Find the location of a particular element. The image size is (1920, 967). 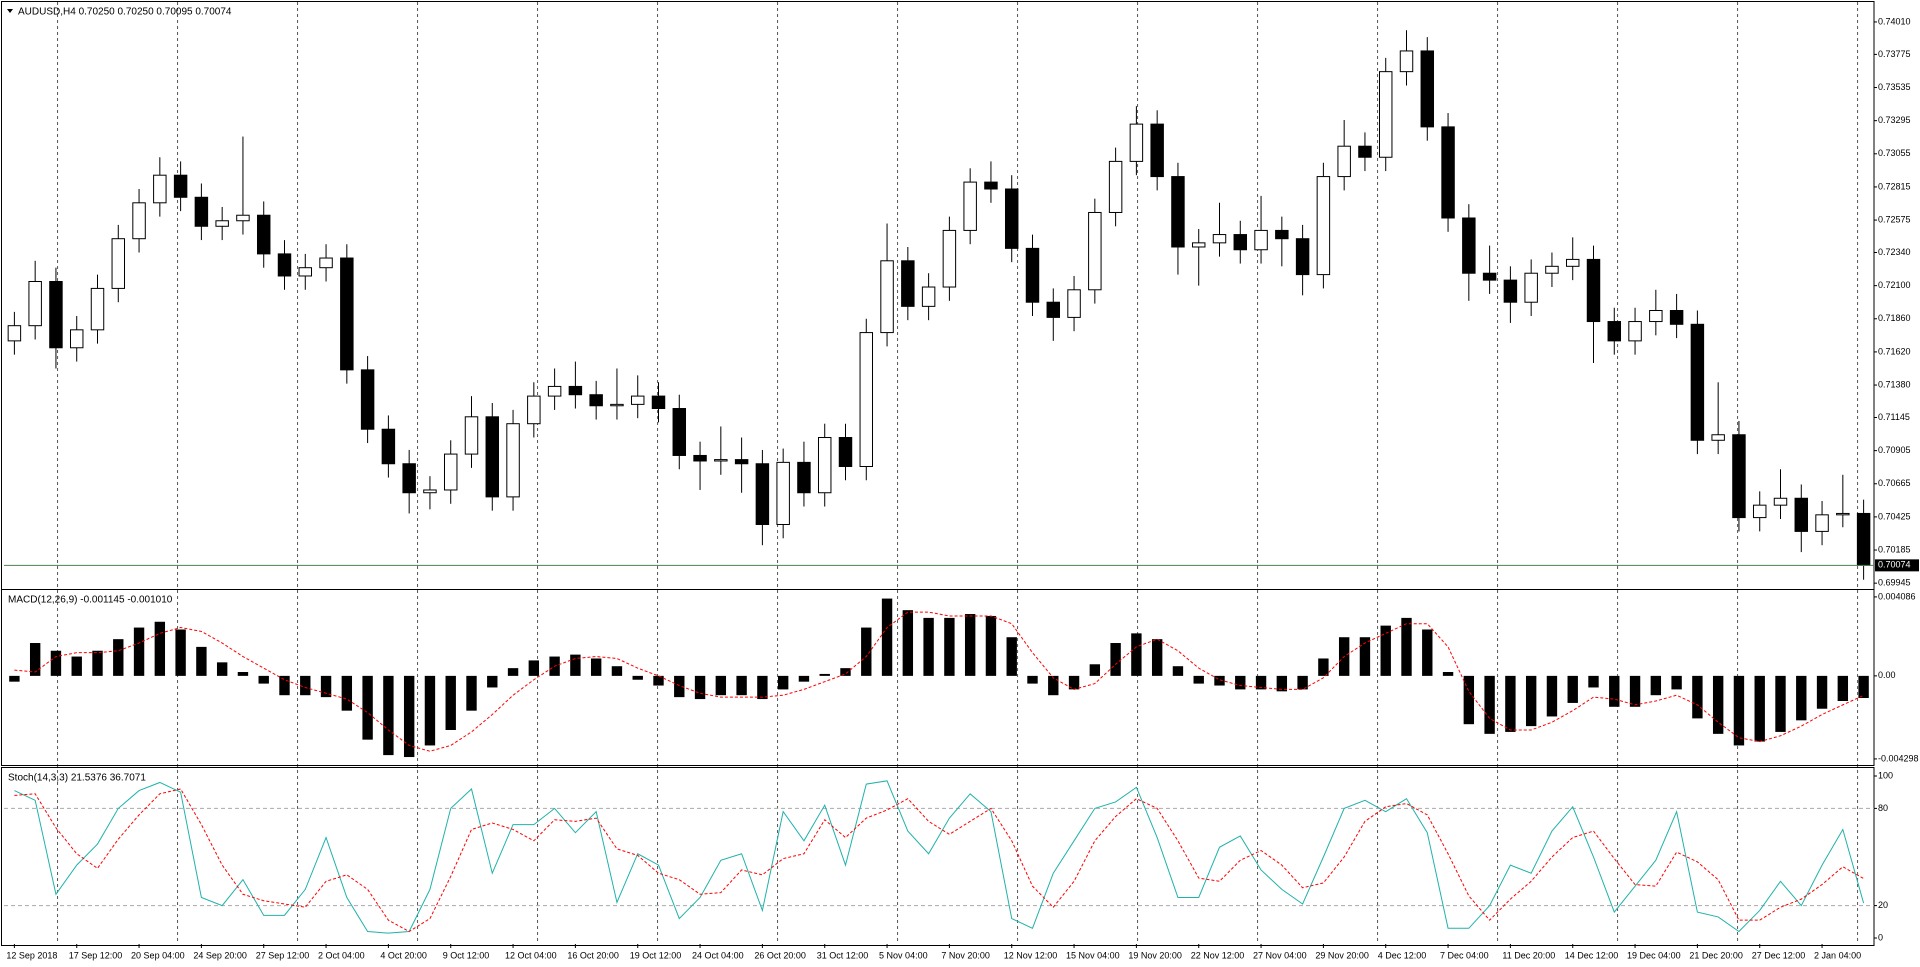

x-tick-label: 7 Dec 04:00 is located at coordinates (1464, 955).